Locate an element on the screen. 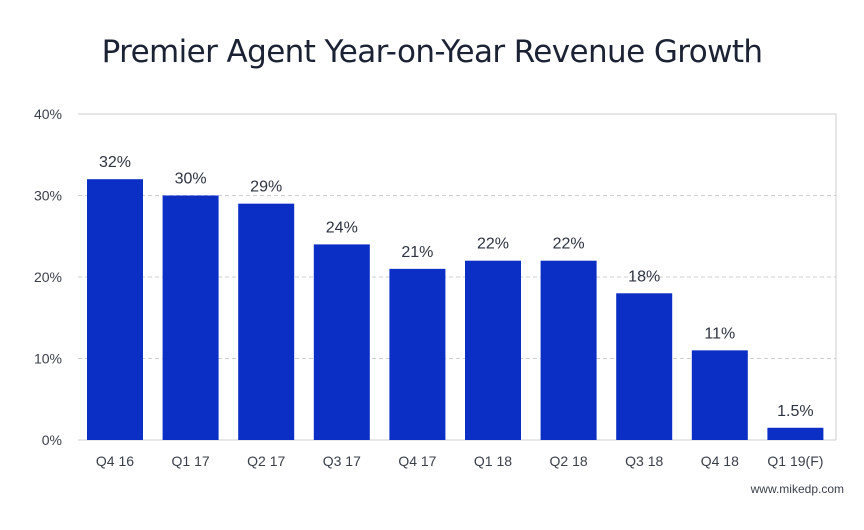  data-label: 18% is located at coordinates (644, 276).